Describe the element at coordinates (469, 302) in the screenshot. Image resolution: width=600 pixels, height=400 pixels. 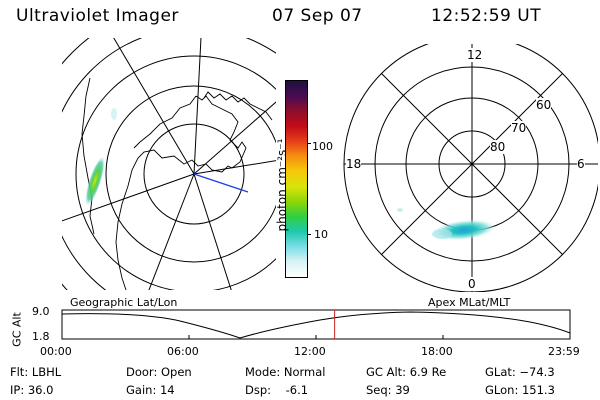
I see `apex-caption: Apex MLat/MLT` at that location.